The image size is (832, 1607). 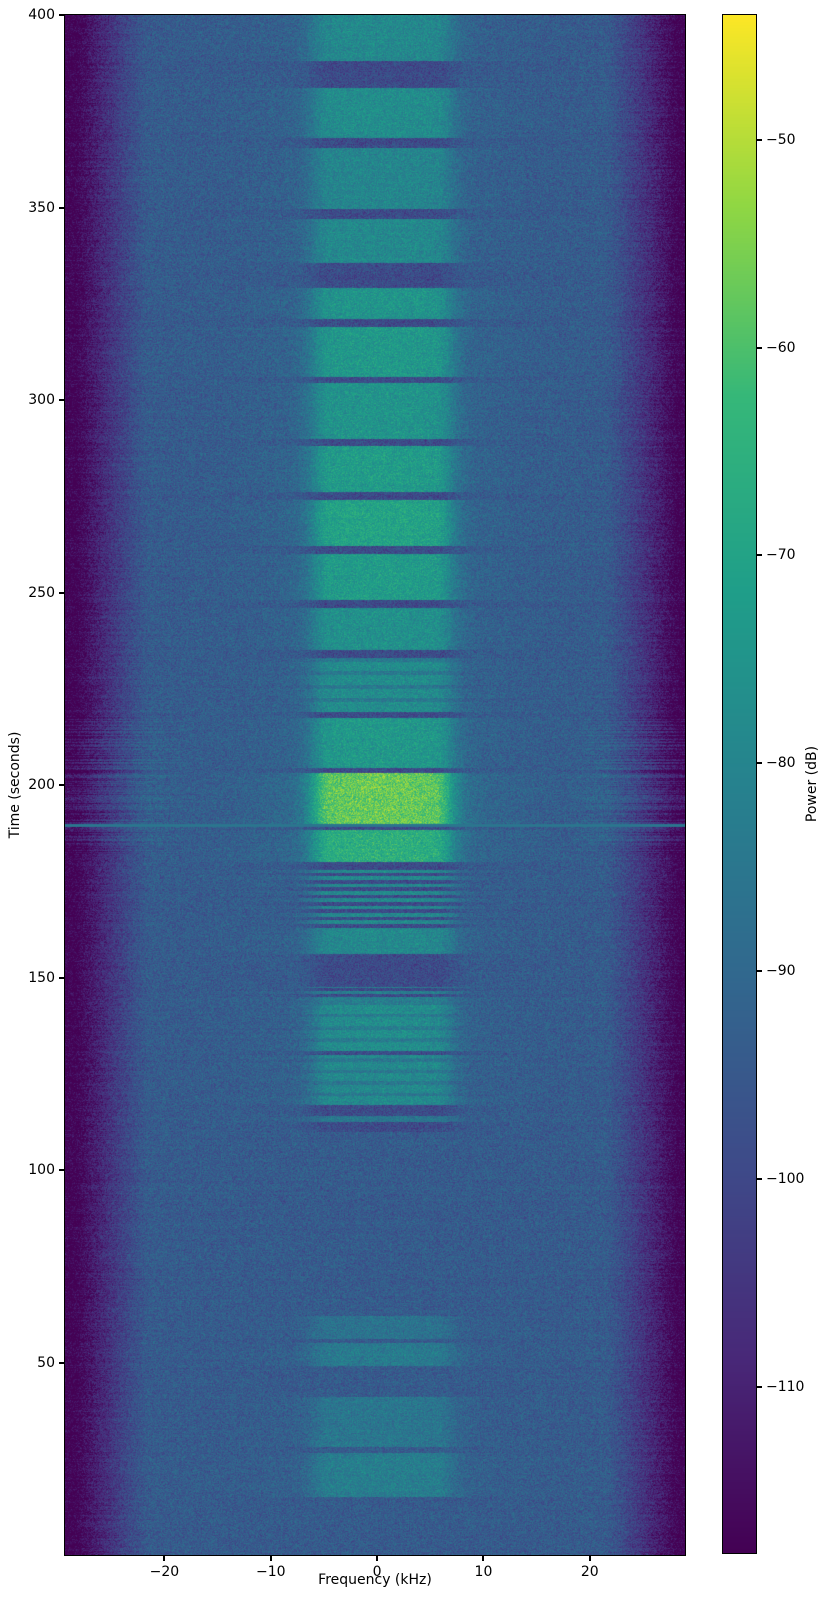 I want to click on y-tick-label: 150, so click(x=41, y=977).